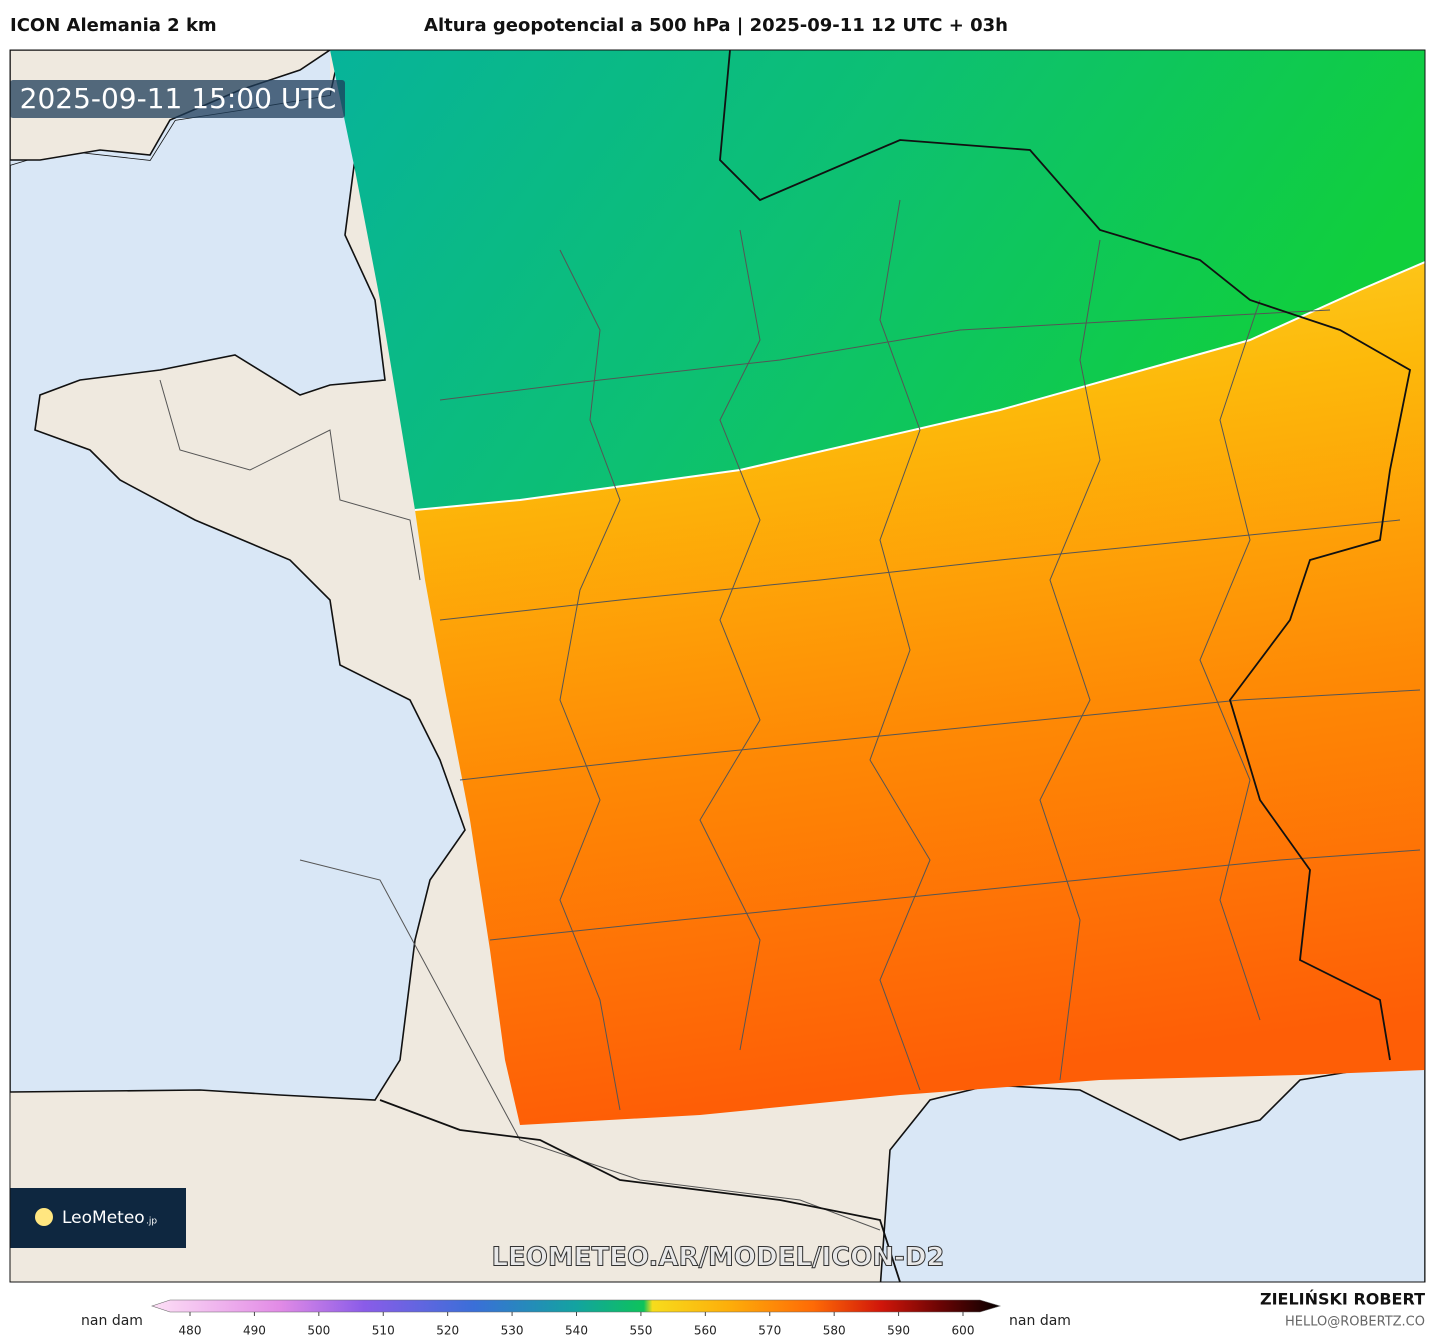 The width and height of the screenshot is (1435, 1338). Describe the element at coordinates (447, 1331) in the screenshot. I see `colorbar-tick-label: 520` at that location.